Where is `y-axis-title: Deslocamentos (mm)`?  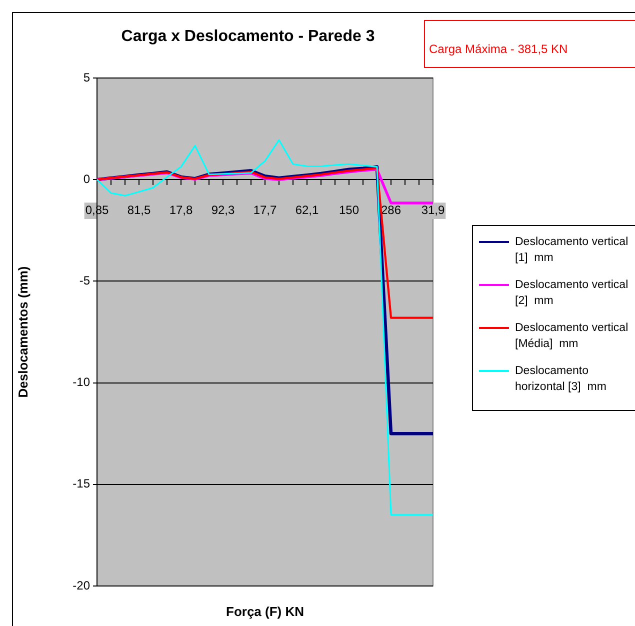
y-axis-title: Deslocamentos (mm) is located at coordinates (22, 332).